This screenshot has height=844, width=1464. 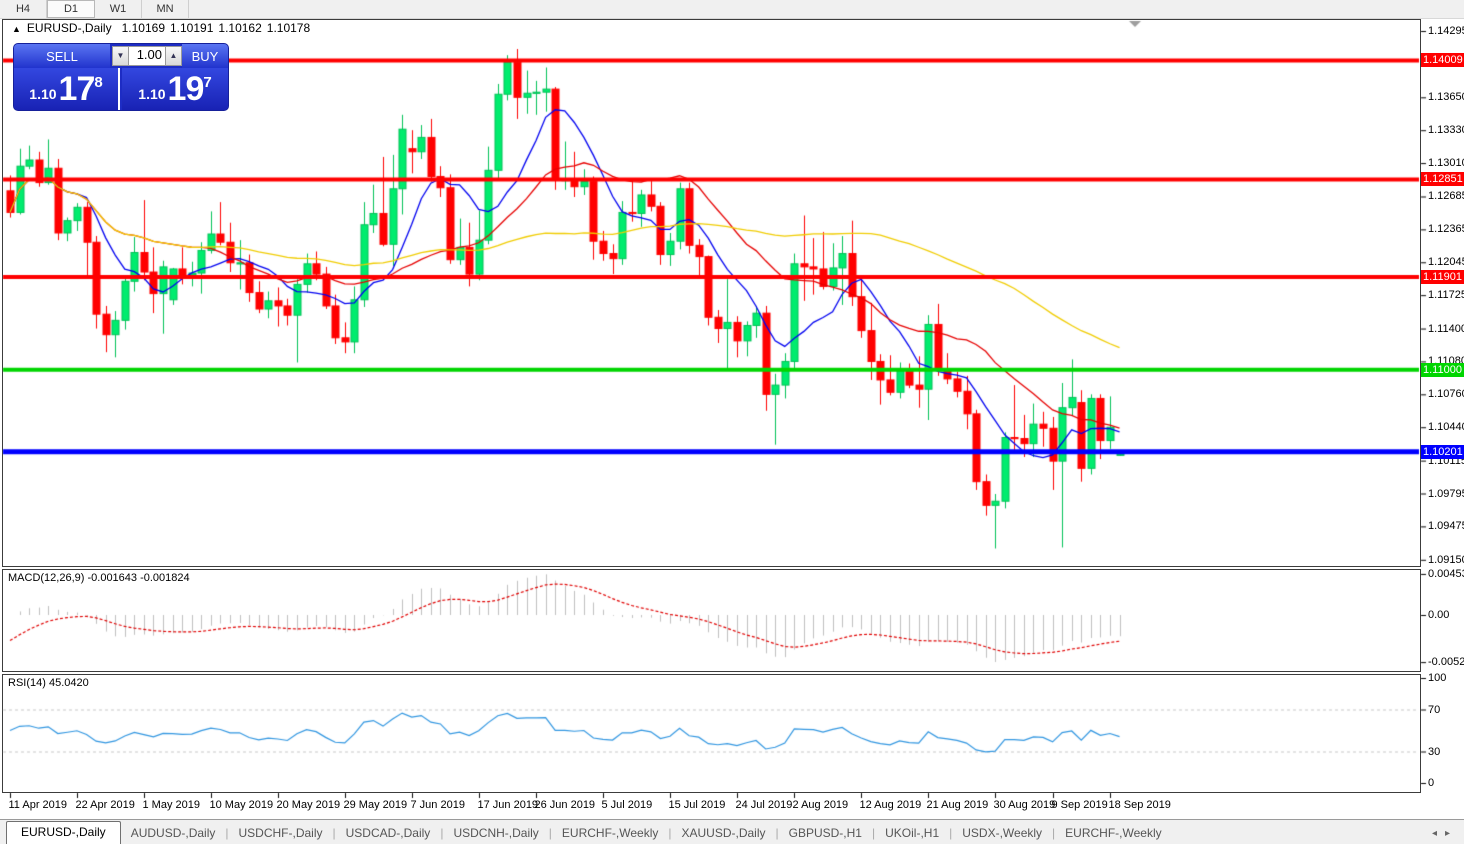 I want to click on timeframe-button-mn: MN, so click(x=165, y=9).